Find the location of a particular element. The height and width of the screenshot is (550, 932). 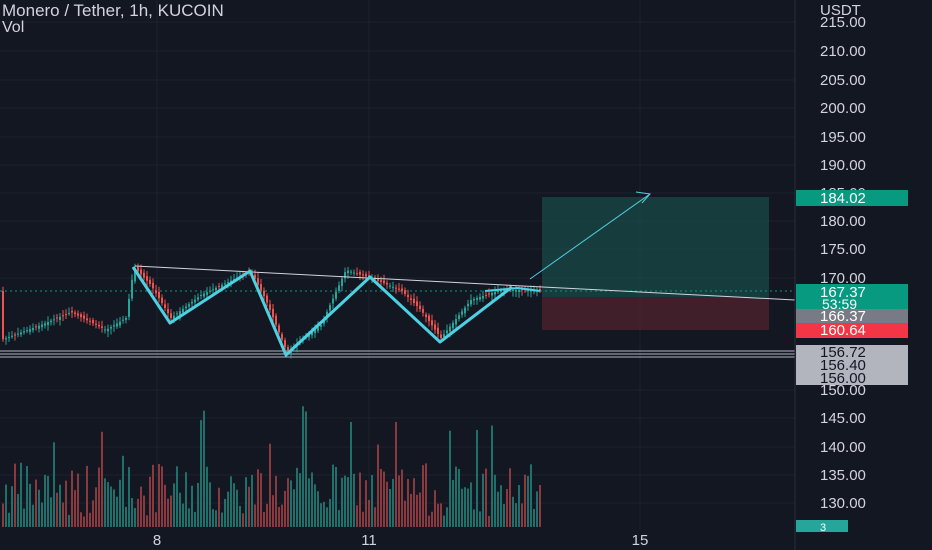

stop-tag-bg is located at coordinates (852, 330).